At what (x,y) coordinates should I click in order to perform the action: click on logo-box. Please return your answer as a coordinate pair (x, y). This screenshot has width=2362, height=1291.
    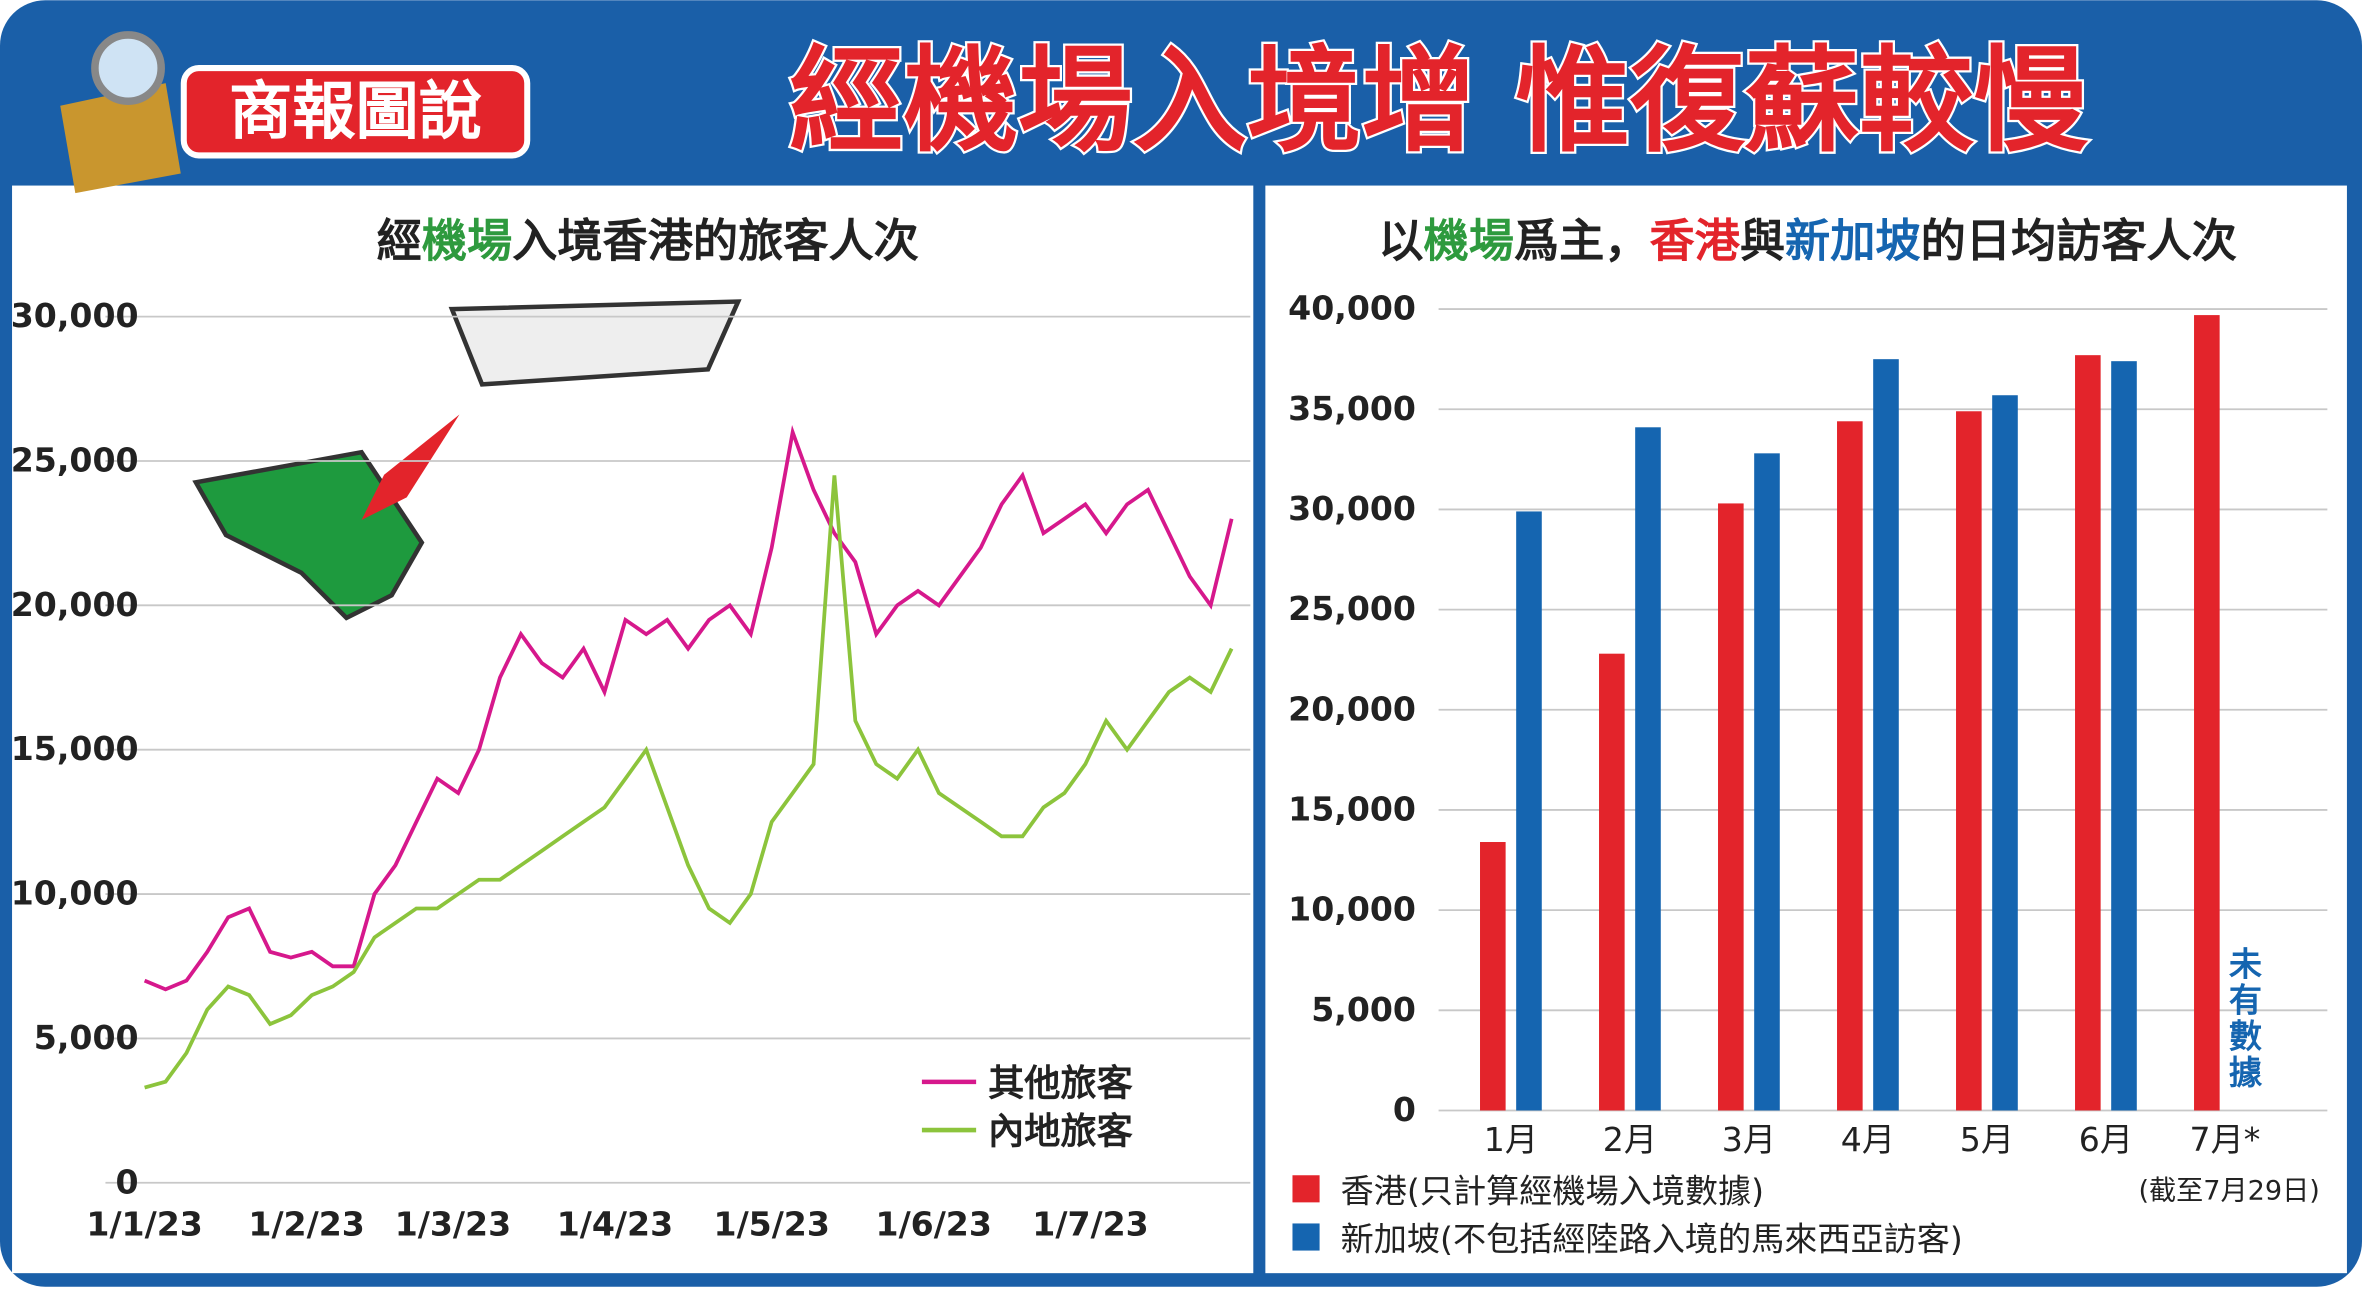
    Looking at the image, I should click on (355, 112).